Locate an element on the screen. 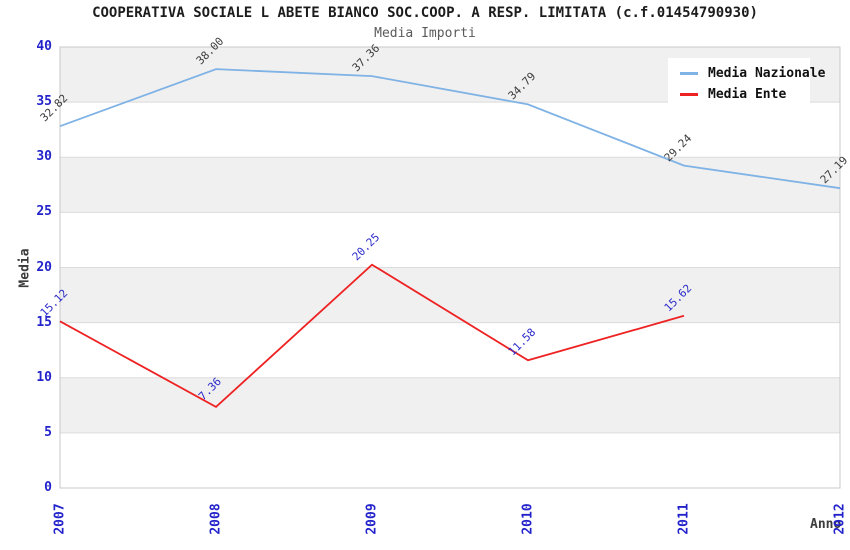  y-axis-tick-label: 25 is located at coordinates (44, 212).